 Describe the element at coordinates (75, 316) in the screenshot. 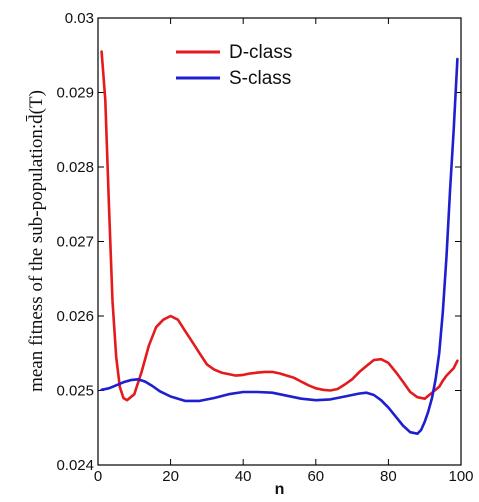

I see `y-tick-label: 0.026` at that location.